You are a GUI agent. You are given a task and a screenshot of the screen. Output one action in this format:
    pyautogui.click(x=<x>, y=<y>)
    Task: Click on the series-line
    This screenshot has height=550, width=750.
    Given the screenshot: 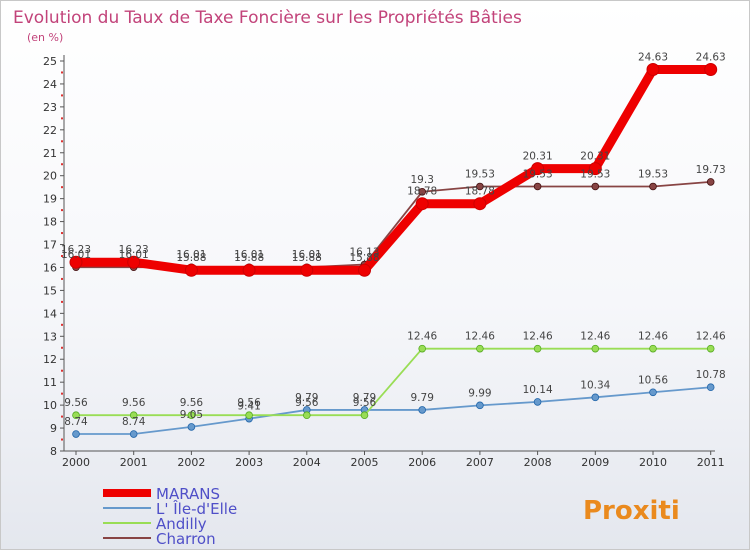 What is the action you would take?
    pyautogui.click(x=393, y=224)
    